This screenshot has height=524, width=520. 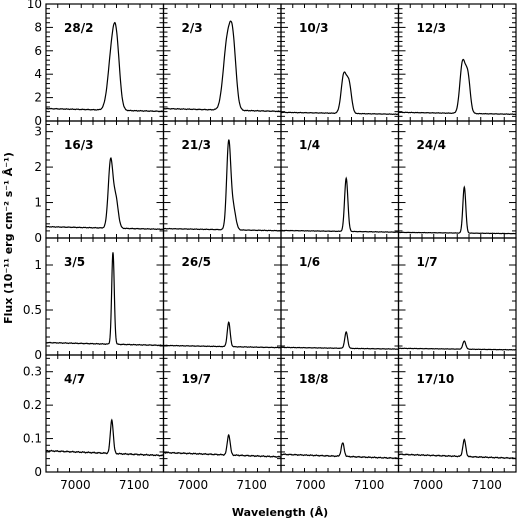 I want to click on x-tick-labels: 7000 7100 7000 7100 7000 7100 7000 7100, so click(x=281, y=485).